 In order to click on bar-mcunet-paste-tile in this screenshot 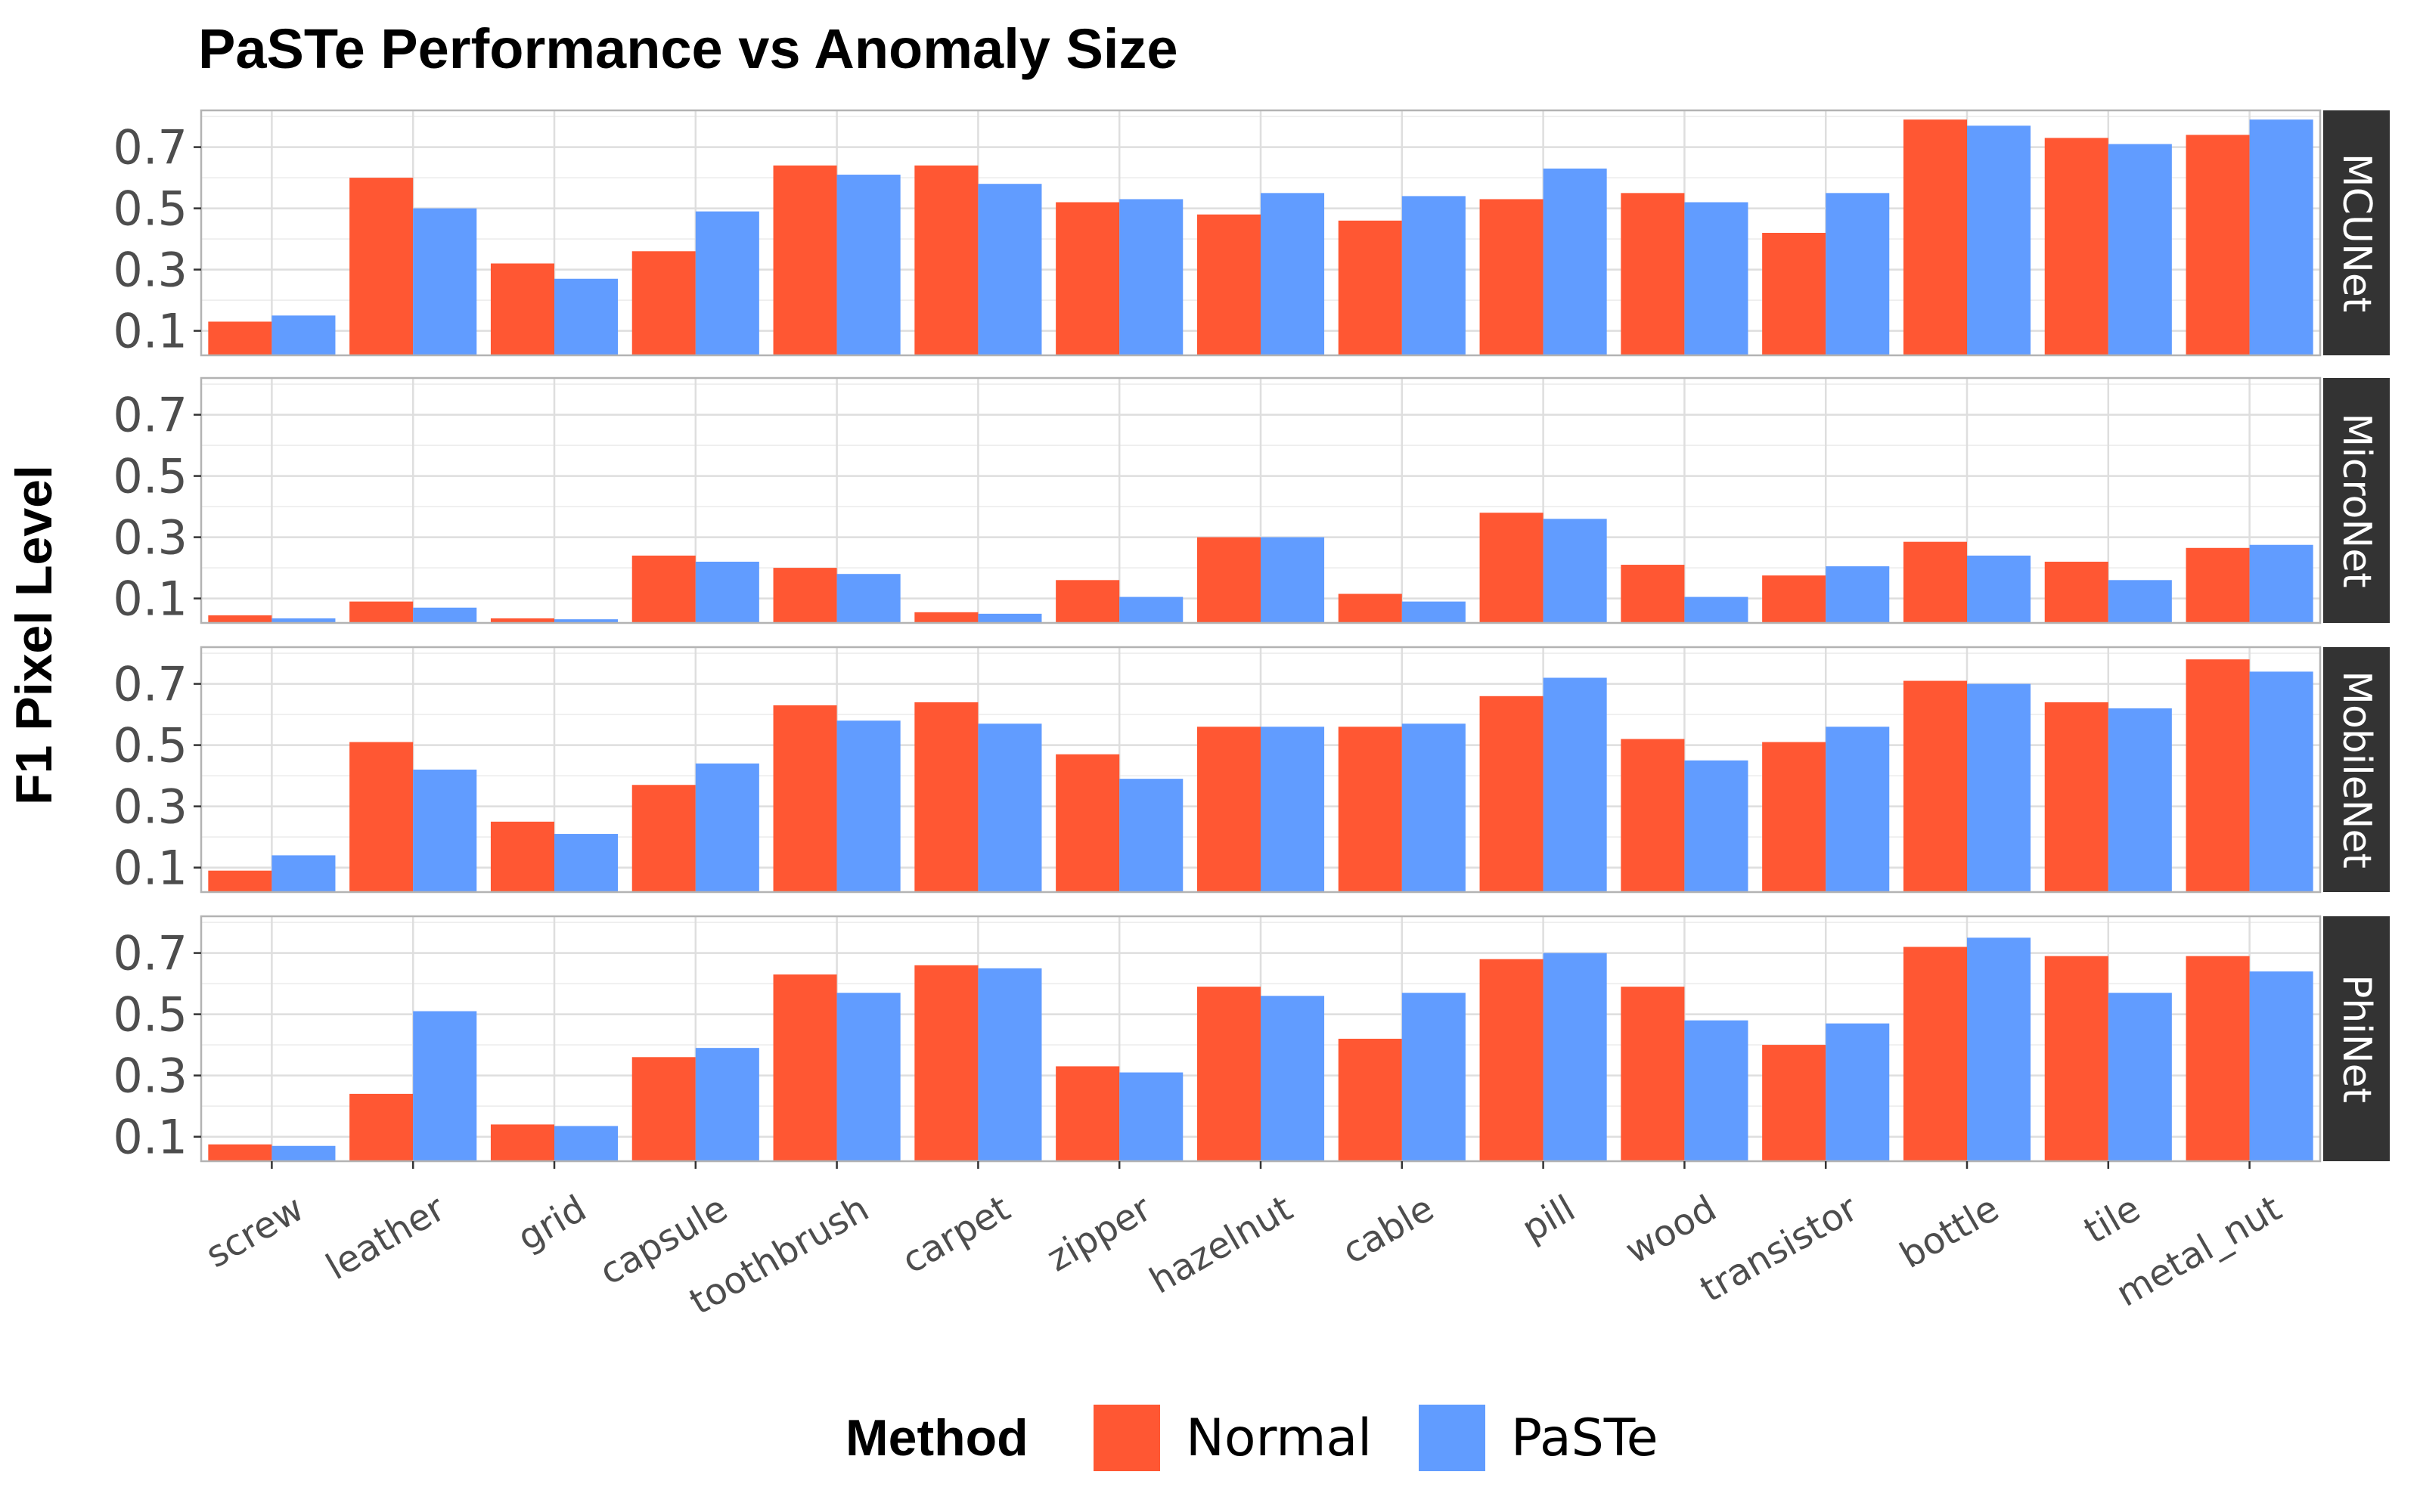, I will do `click(2140, 250)`.